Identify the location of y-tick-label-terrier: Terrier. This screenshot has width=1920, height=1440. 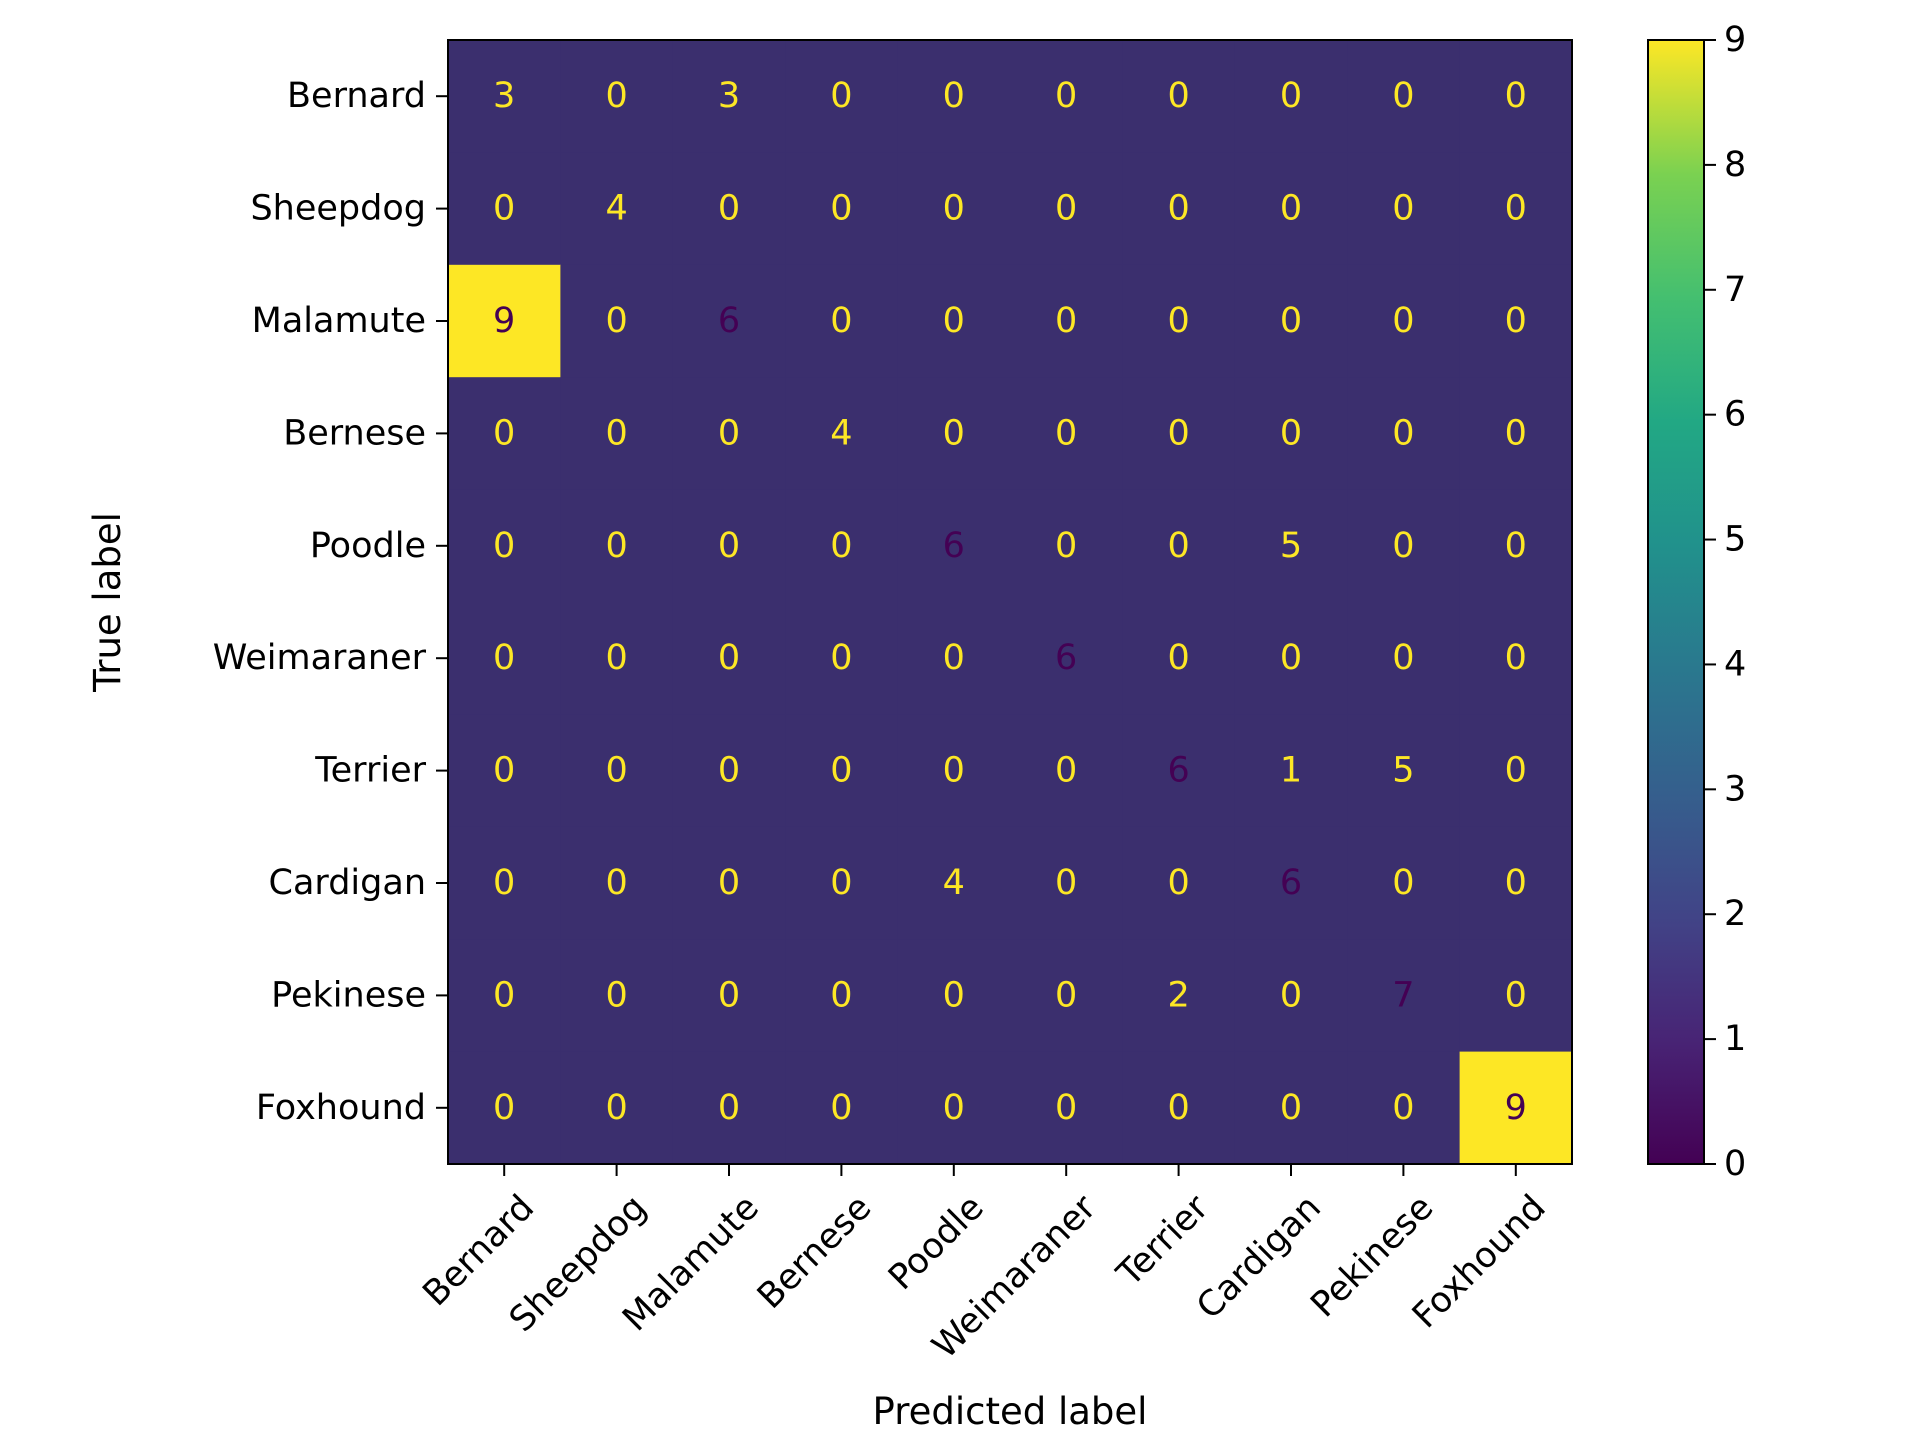
(370, 771).